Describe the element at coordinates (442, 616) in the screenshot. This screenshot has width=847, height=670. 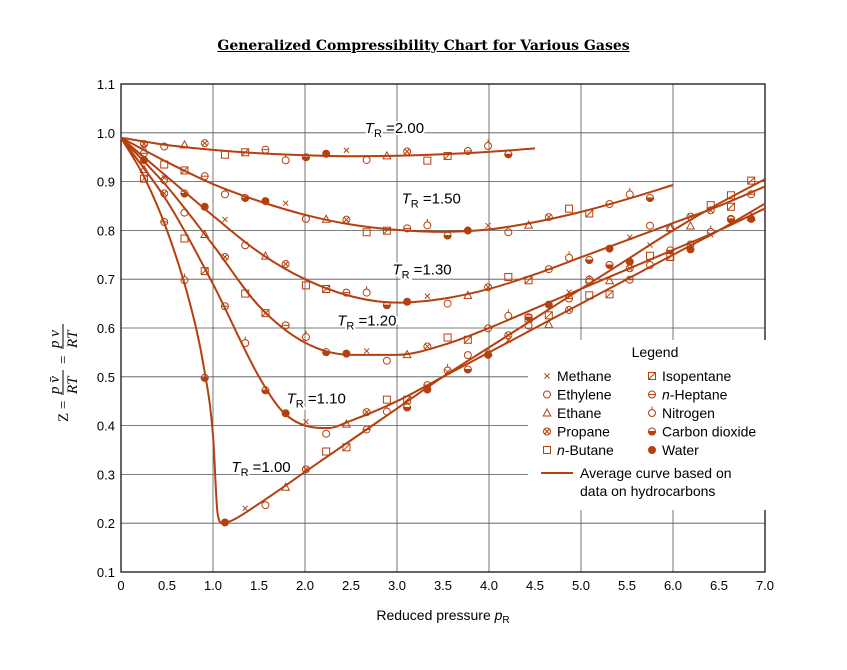
I see `x-axis-label: Reduced pressure pR` at that location.